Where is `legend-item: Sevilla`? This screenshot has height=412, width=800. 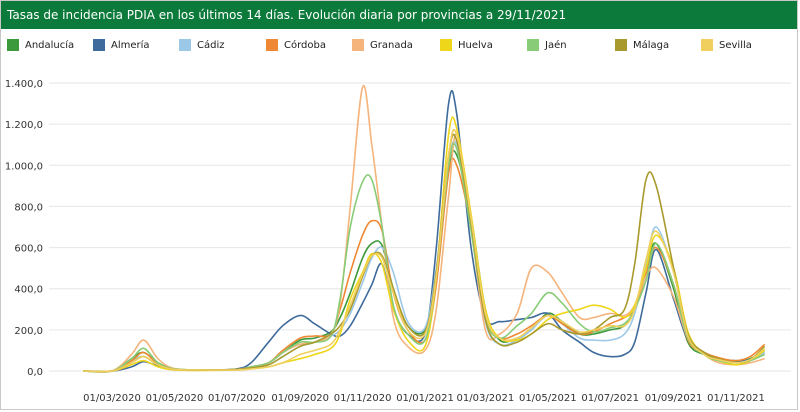 legend-item: Sevilla is located at coordinates (726, 45).